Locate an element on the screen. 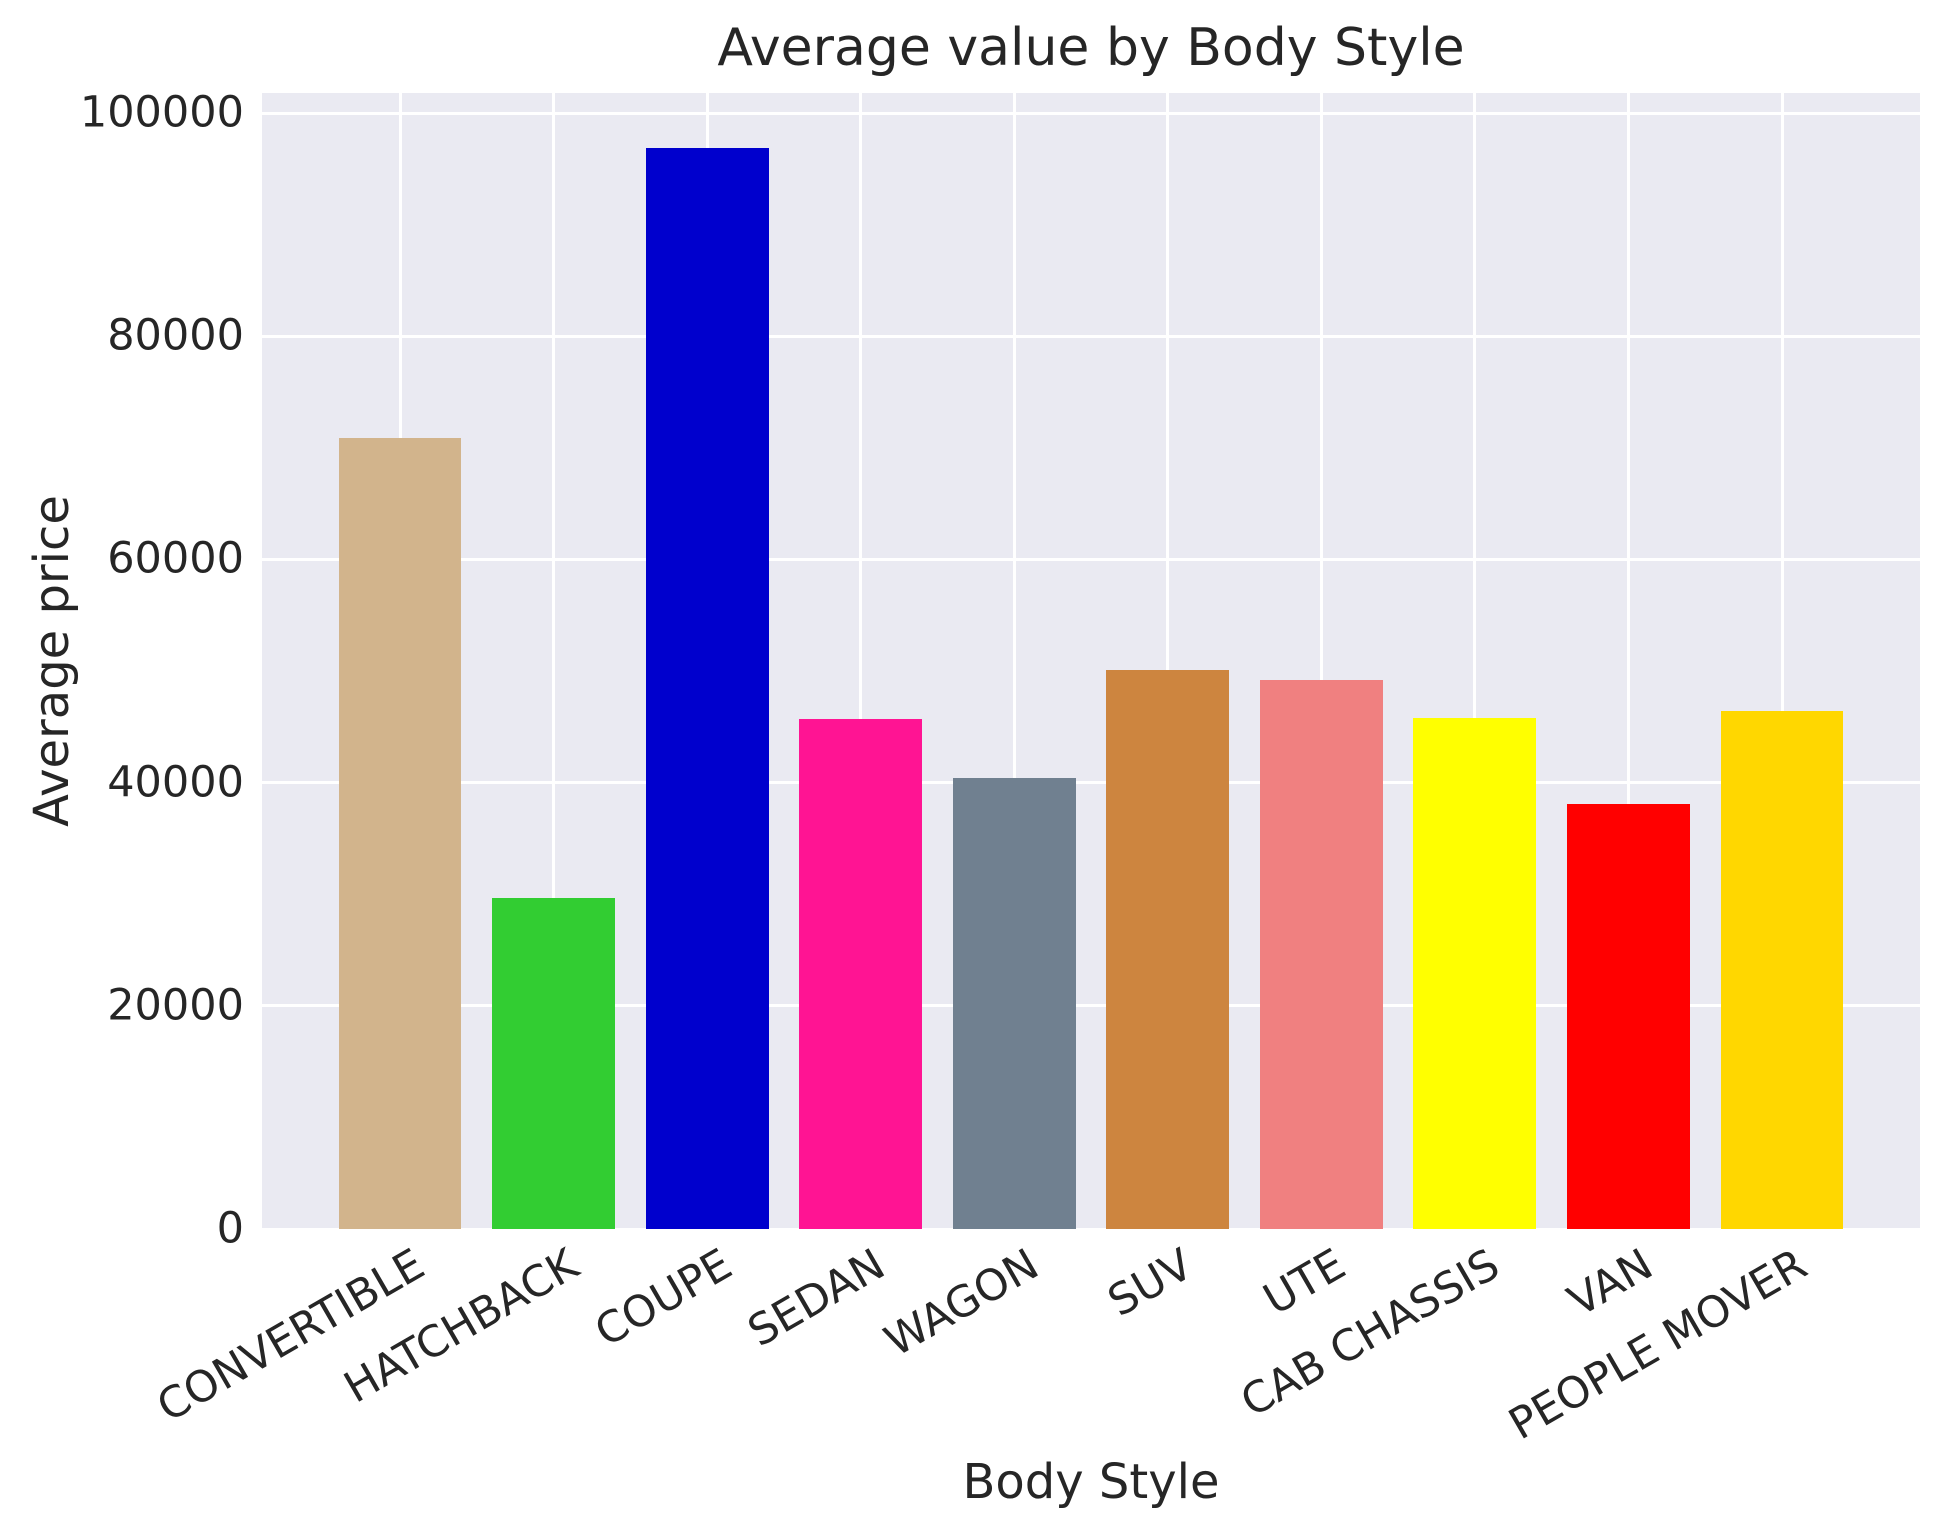  bar-cab-chassis is located at coordinates (1475, 973).